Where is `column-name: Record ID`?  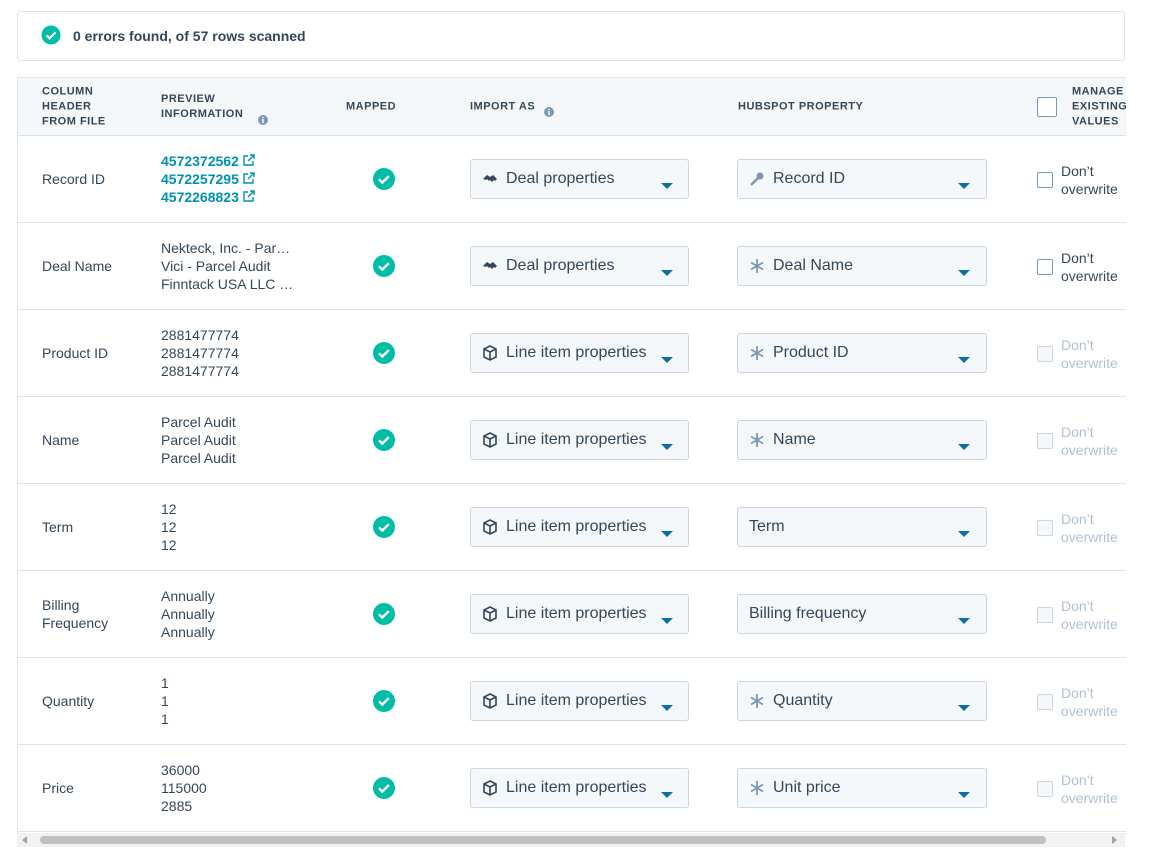
column-name: Record ID is located at coordinates (74, 179).